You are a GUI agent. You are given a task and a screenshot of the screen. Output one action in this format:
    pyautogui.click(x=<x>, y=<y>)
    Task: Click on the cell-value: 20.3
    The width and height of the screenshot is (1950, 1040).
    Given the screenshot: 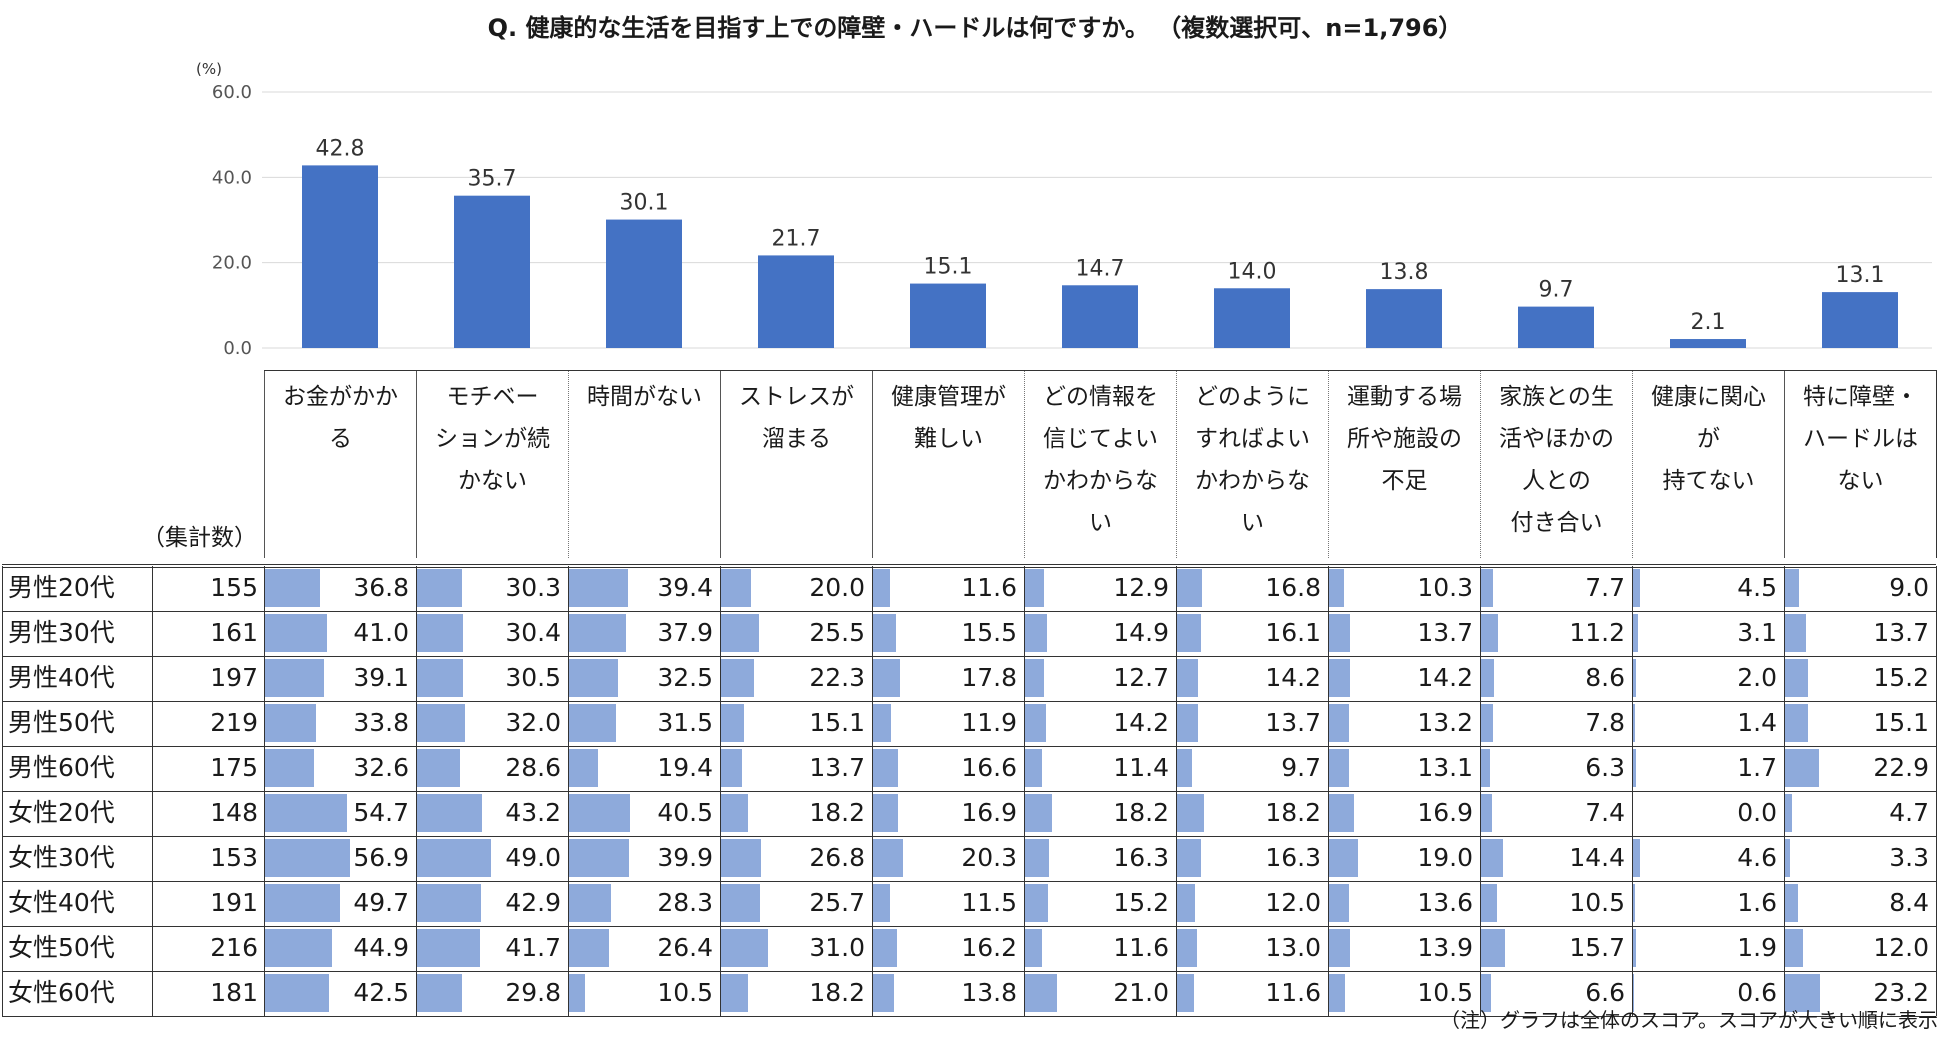 What is the action you would take?
    pyautogui.click(x=989, y=857)
    